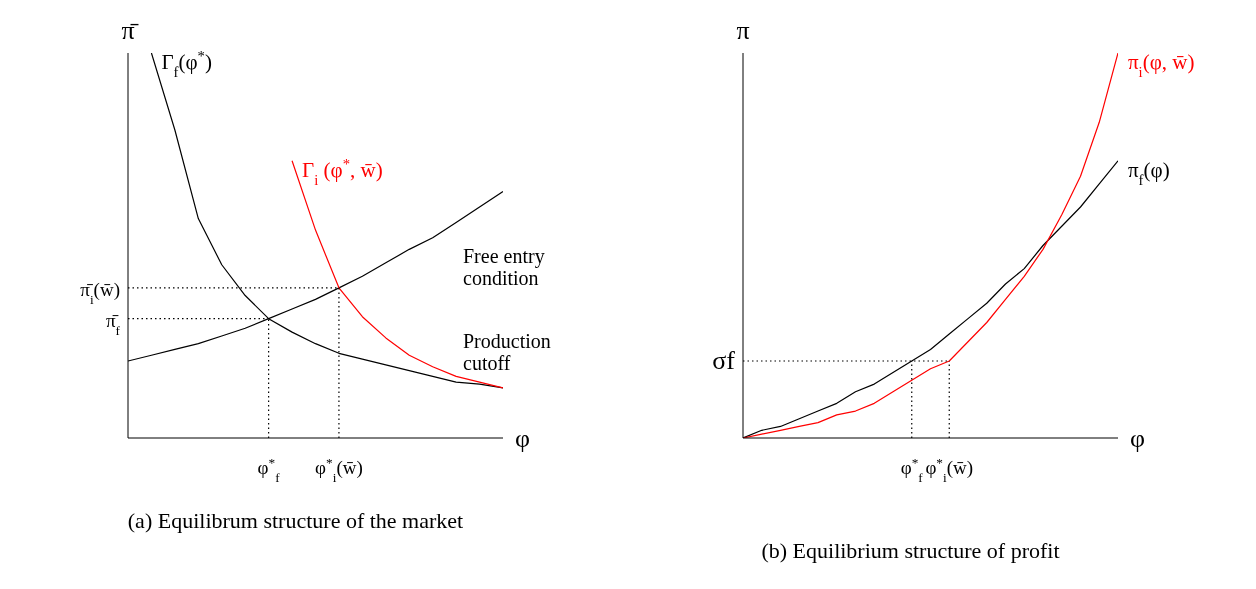 Image resolution: width=1256 pixels, height=589 pixels. What do you see at coordinates (724, 360) in the screenshot?
I see `series-label: σf` at bounding box center [724, 360].